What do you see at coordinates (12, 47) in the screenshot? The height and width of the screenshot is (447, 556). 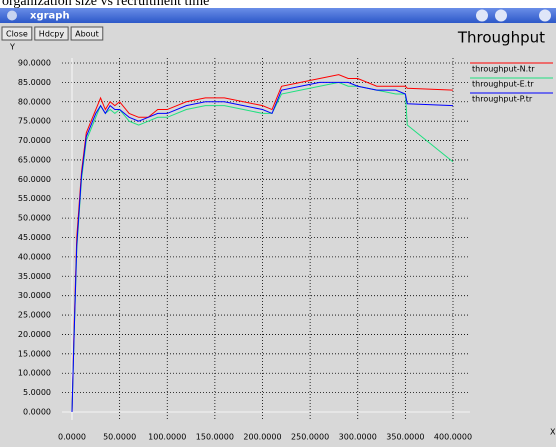 I see `y-axis-label: Y` at bounding box center [12, 47].